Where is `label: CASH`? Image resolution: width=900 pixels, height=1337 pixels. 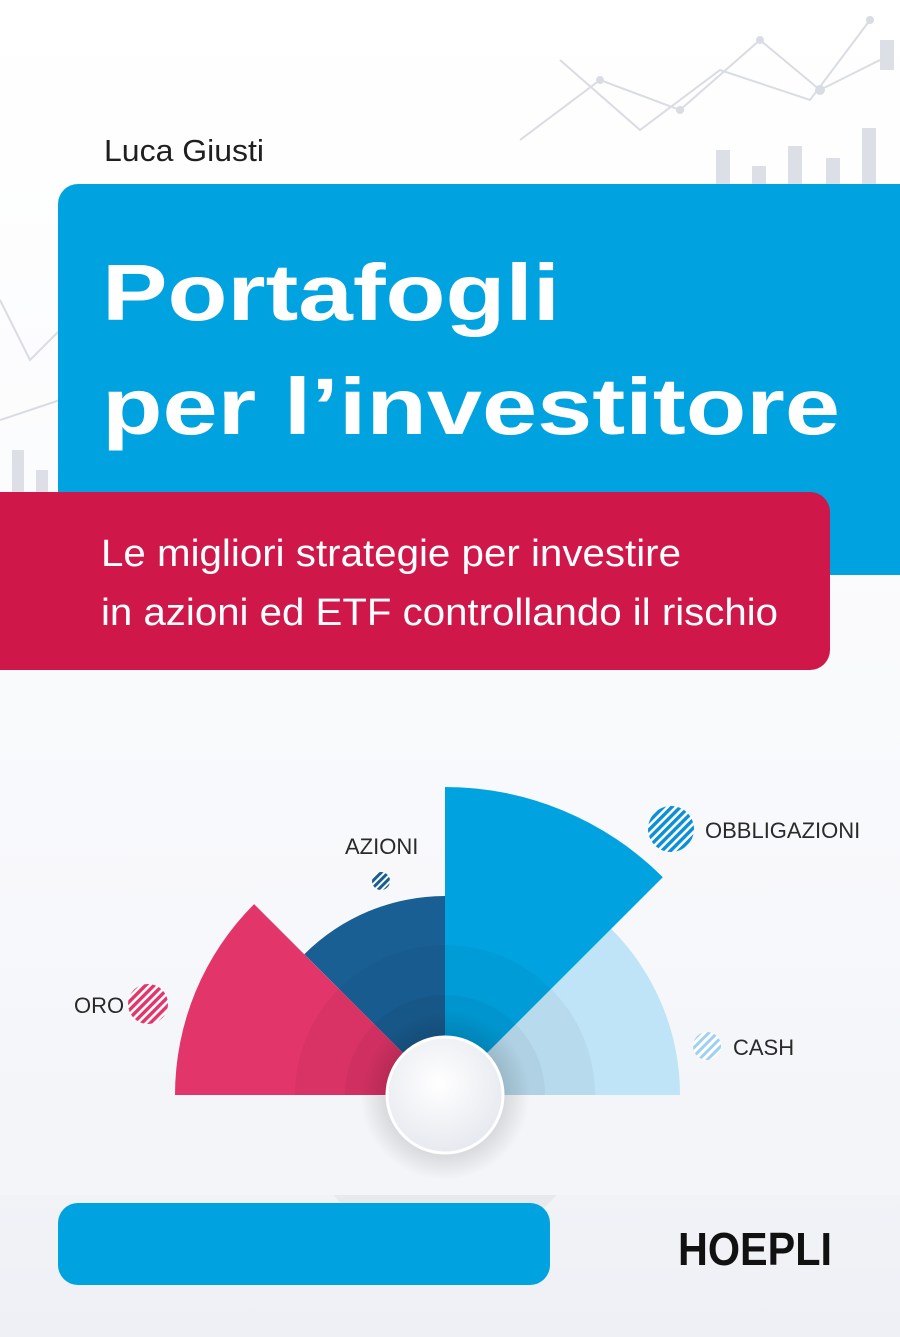
label: CASH is located at coordinates (763, 1047).